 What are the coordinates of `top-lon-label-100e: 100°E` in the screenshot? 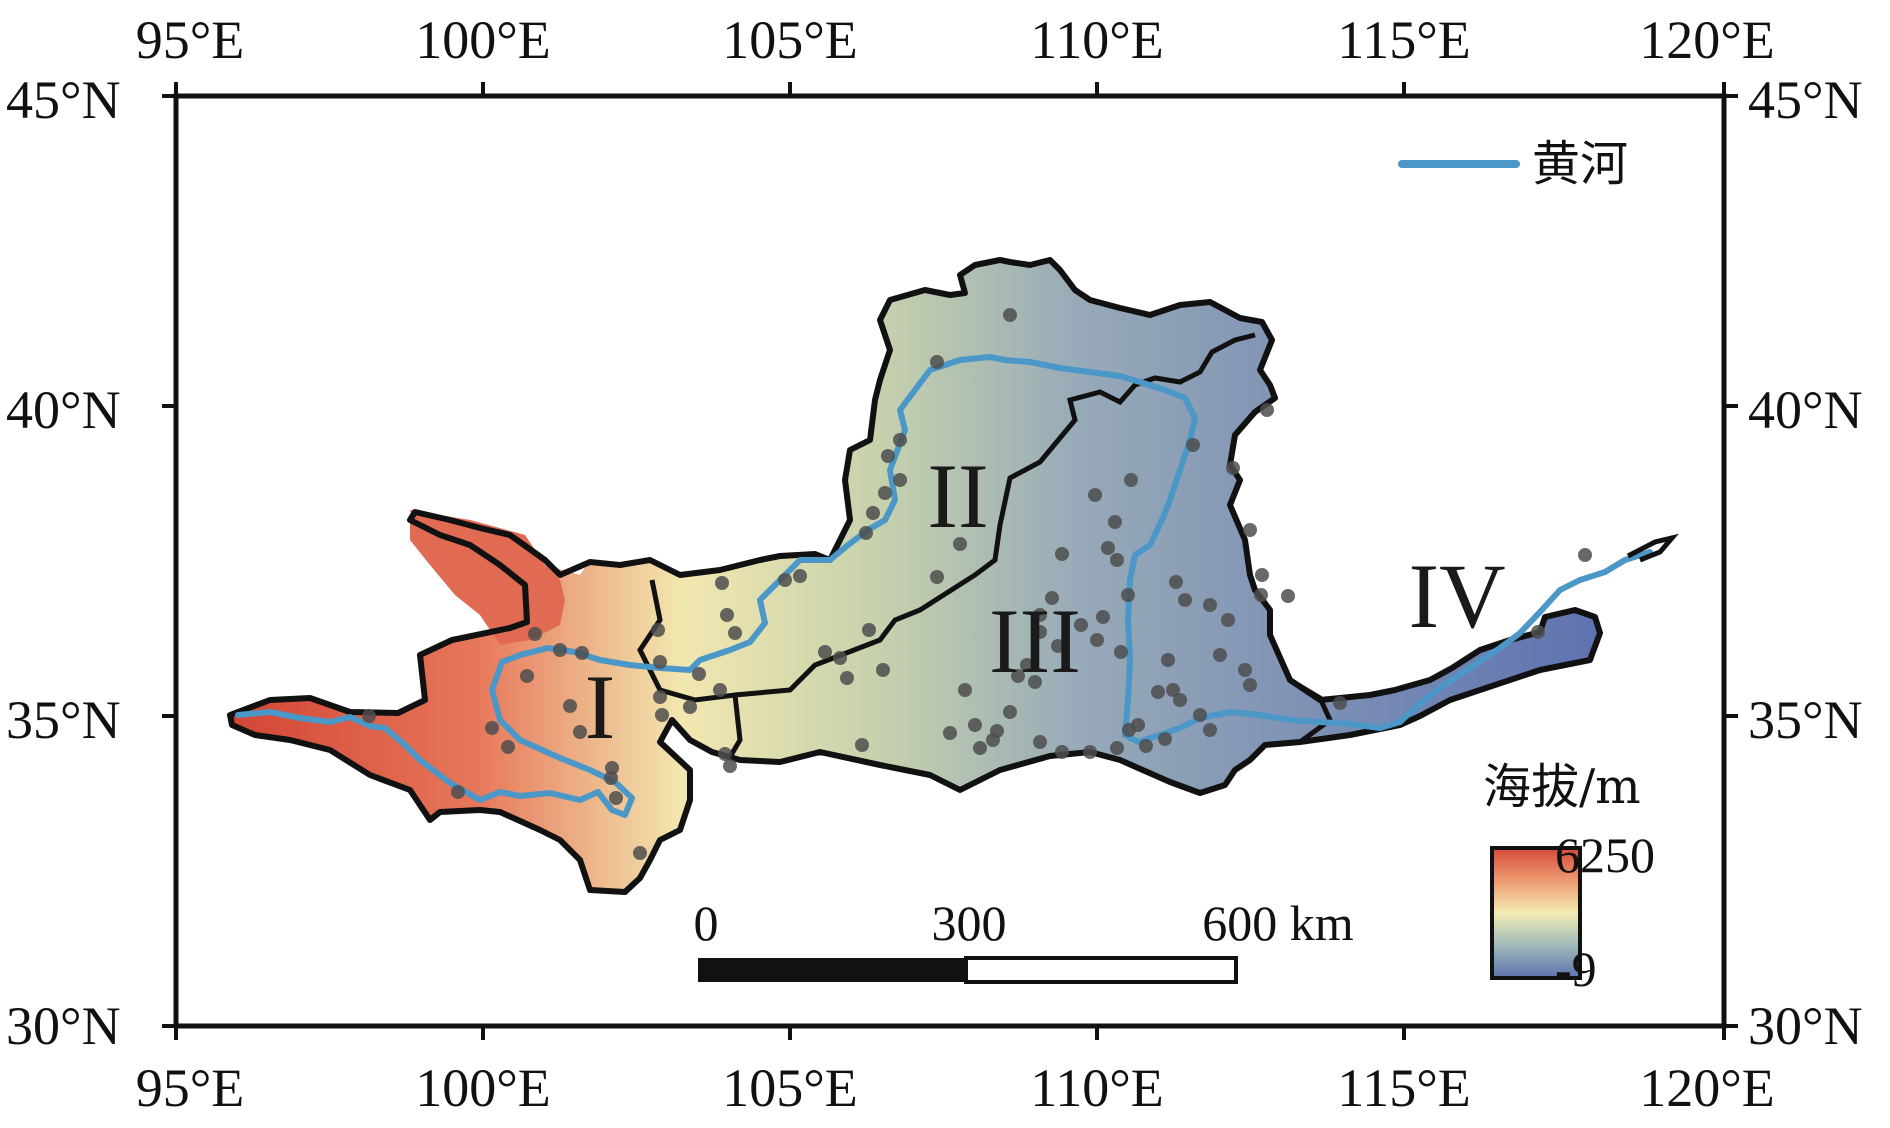 It's located at (483, 40).